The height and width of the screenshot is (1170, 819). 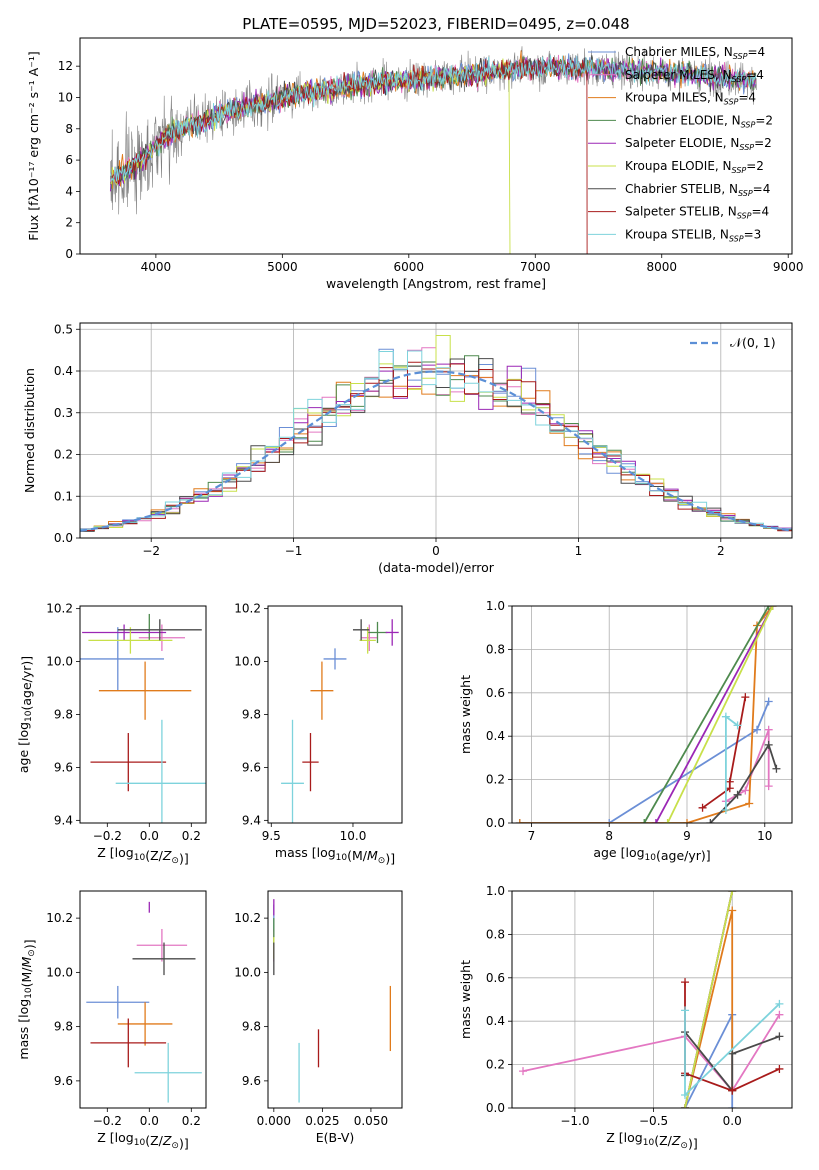 I want to click on x-tick-label: 0.025, so click(x=322, y=1121).